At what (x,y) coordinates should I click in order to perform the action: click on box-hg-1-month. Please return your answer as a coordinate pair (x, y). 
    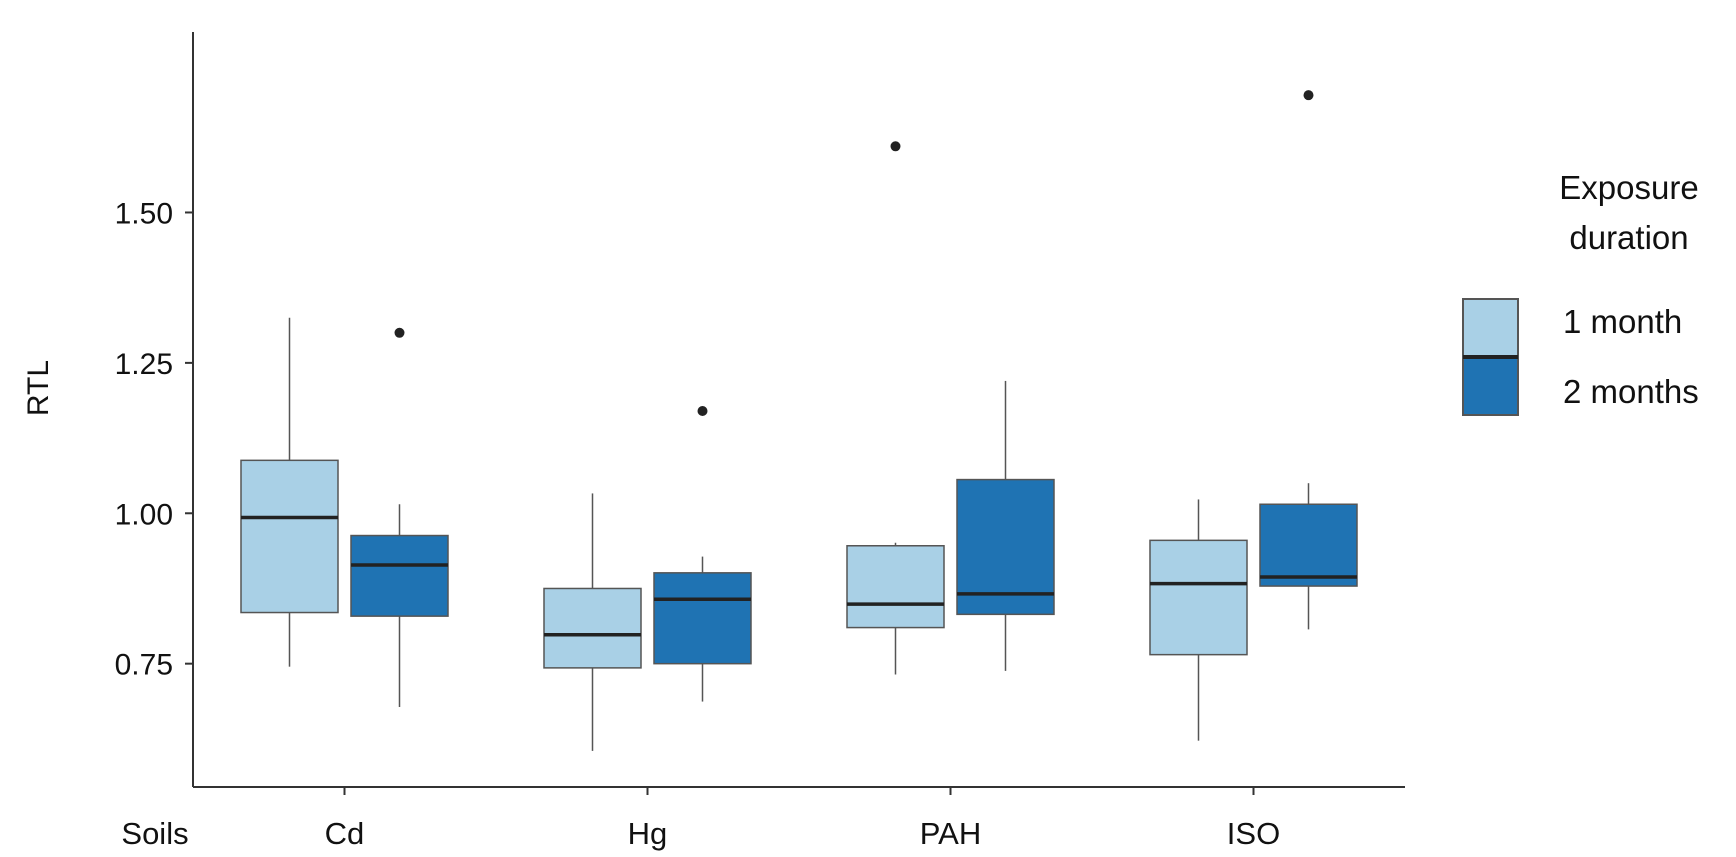
    Looking at the image, I should click on (592, 622).